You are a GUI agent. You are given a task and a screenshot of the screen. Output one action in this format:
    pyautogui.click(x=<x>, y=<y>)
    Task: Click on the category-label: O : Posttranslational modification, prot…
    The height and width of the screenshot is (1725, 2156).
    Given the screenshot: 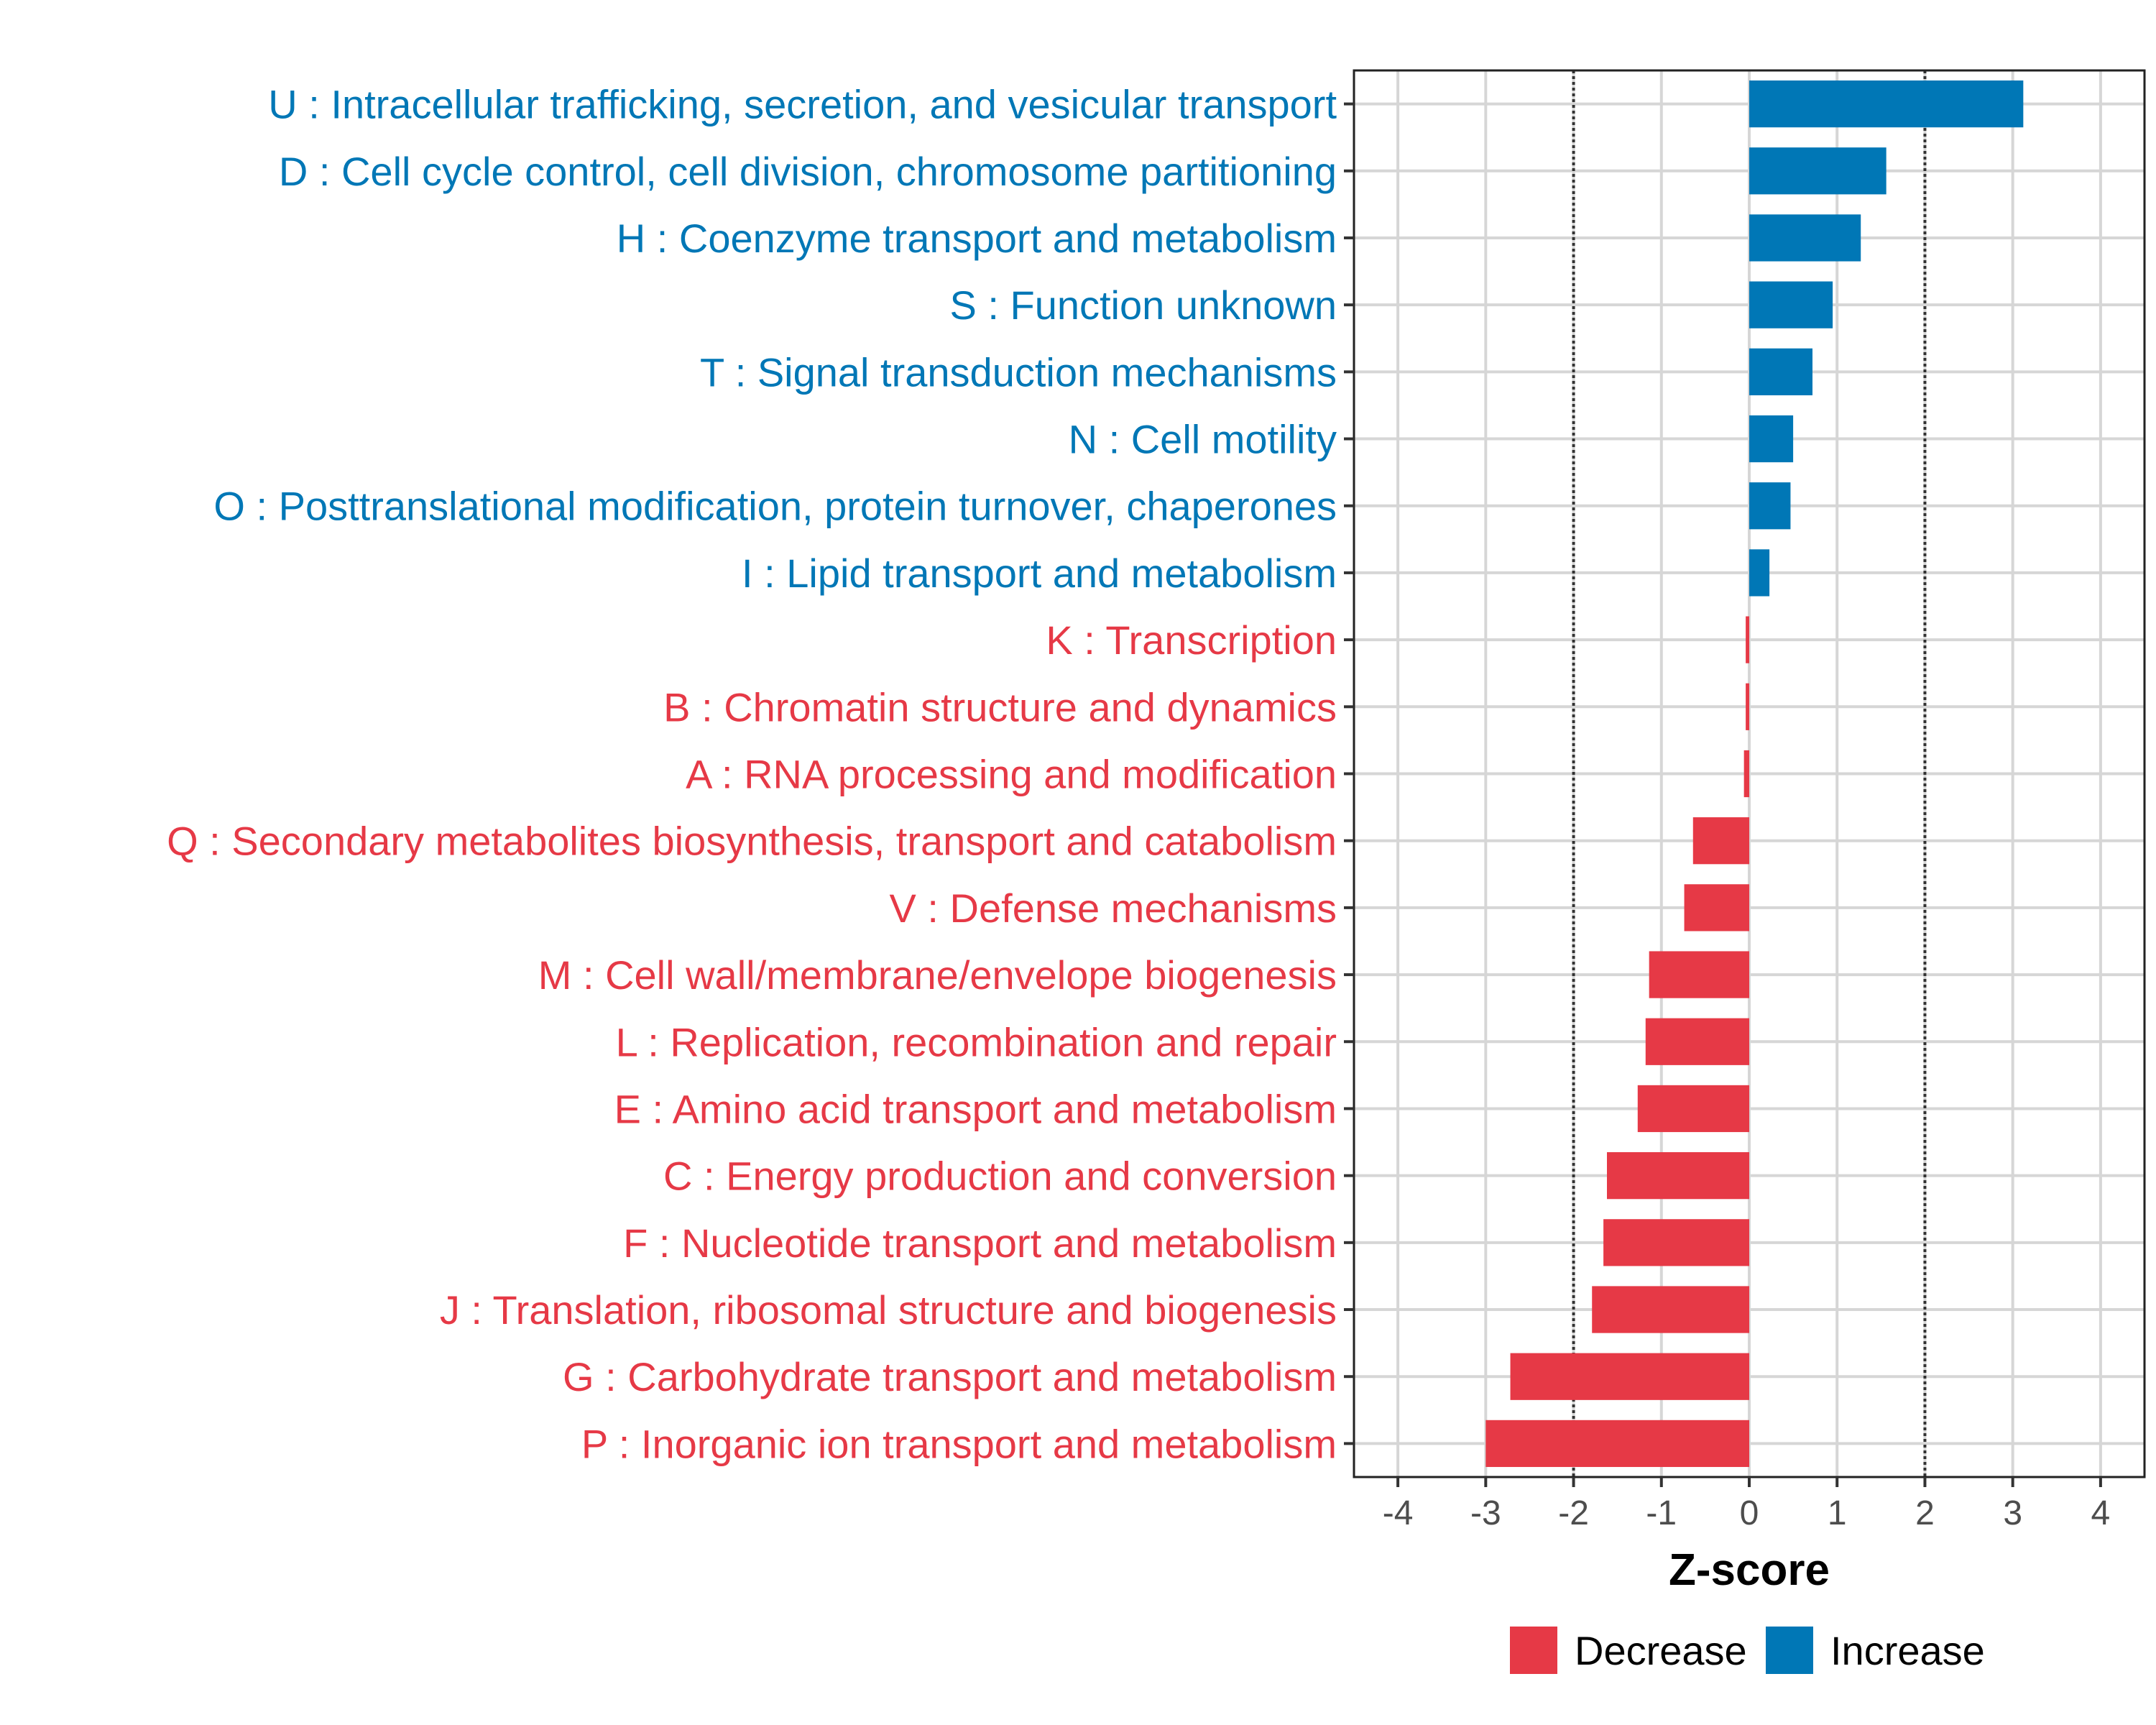 What is the action you would take?
    pyautogui.click(x=775, y=506)
    